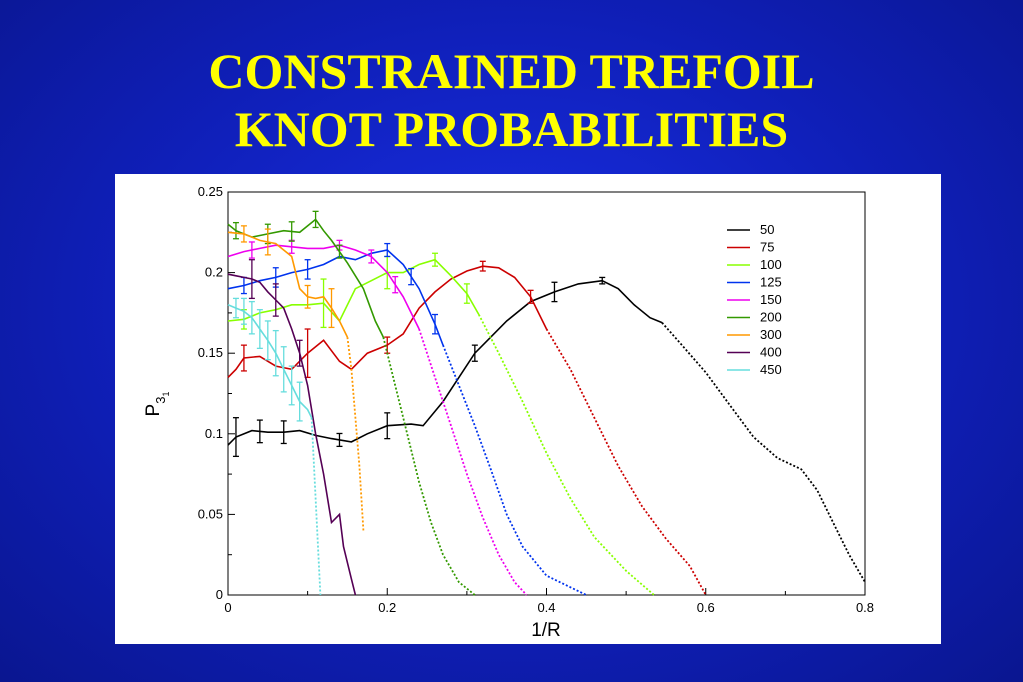  Describe the element at coordinates (214, 433) in the screenshot. I see `y-tick-label: 0.1` at that location.